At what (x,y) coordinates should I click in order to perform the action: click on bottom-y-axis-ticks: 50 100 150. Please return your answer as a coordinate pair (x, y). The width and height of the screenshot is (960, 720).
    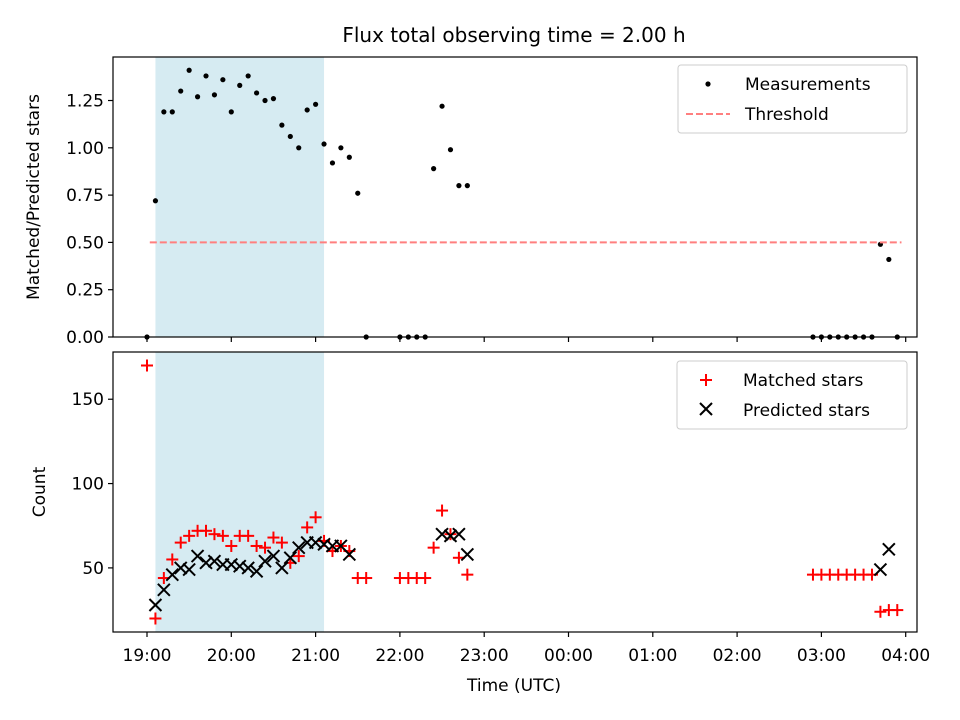
    Looking at the image, I should click on (92, 484).